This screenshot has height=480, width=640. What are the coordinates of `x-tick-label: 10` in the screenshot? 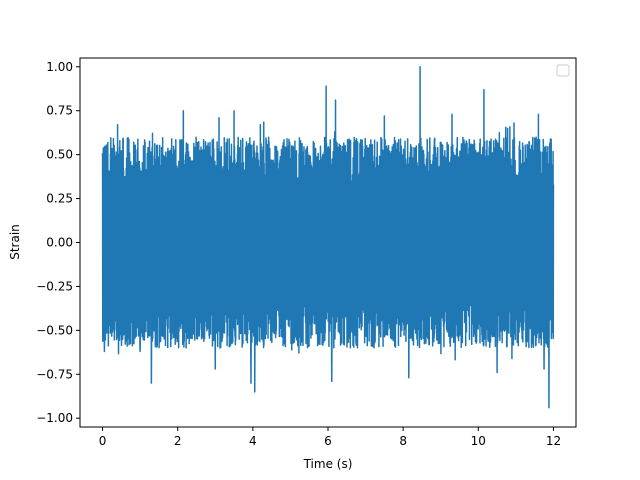 It's located at (478, 441).